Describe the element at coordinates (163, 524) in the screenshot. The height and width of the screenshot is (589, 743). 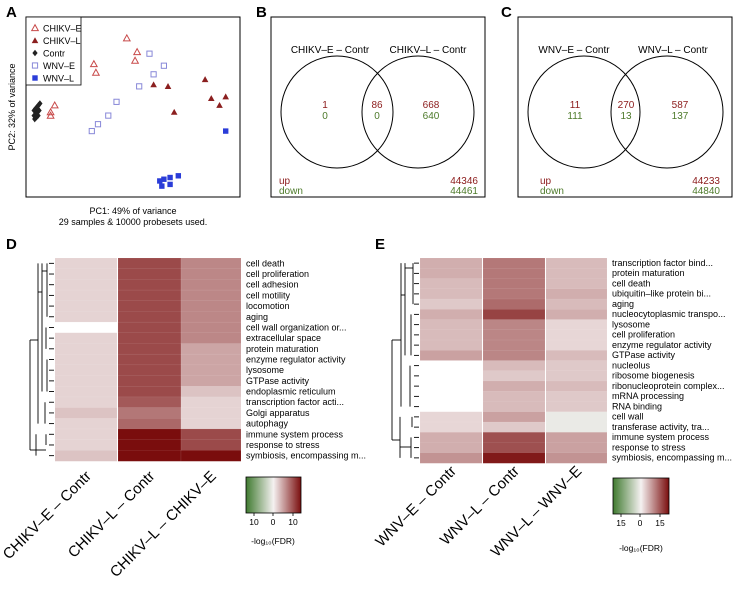
I see `heatmap-column-label: CHIKV–L – CHIKV–E` at that location.